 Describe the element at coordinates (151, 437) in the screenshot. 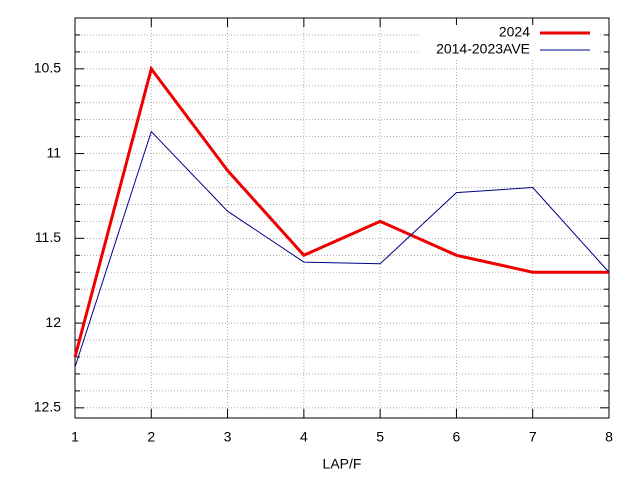

I see `x-tick-label: 2` at that location.